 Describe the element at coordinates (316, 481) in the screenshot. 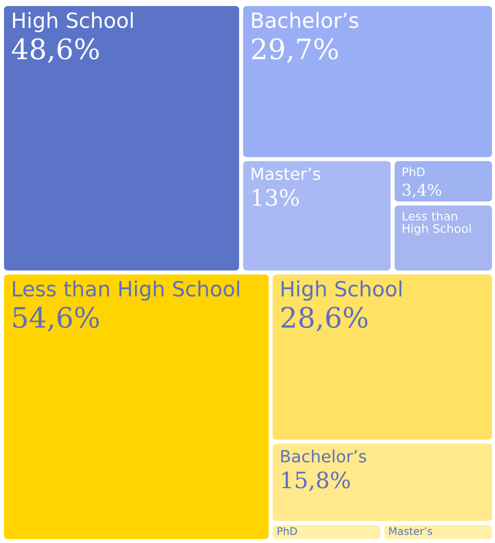

I see `data-label: 15,8%` at that location.